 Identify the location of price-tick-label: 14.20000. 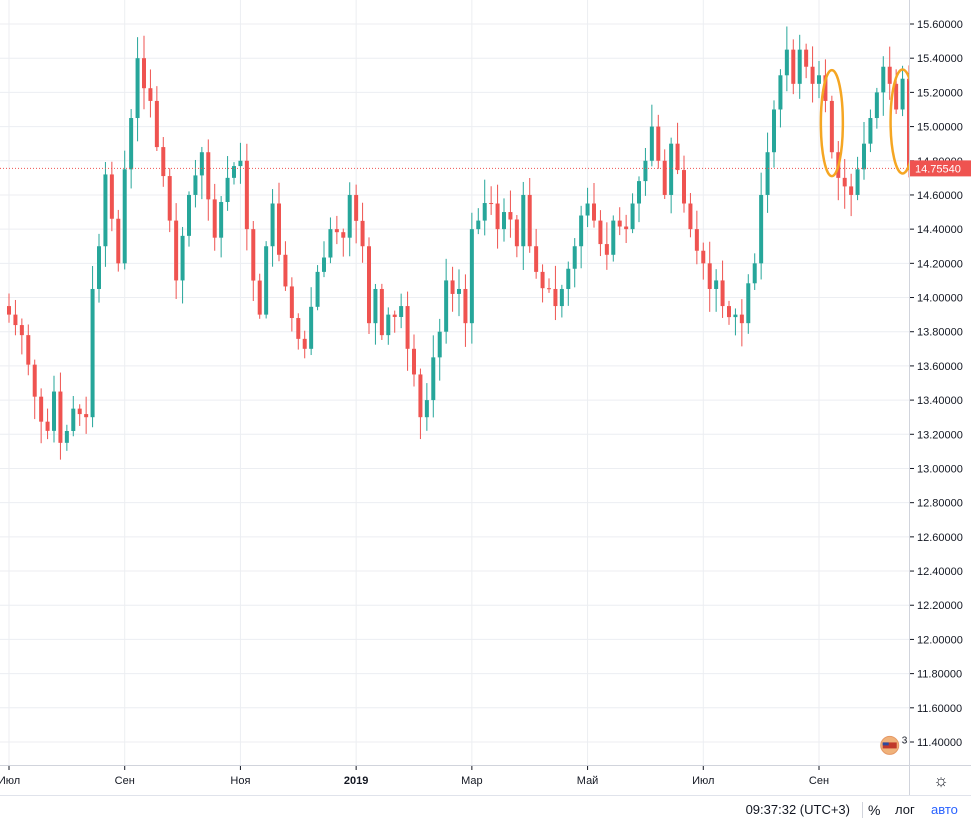
(940, 264).